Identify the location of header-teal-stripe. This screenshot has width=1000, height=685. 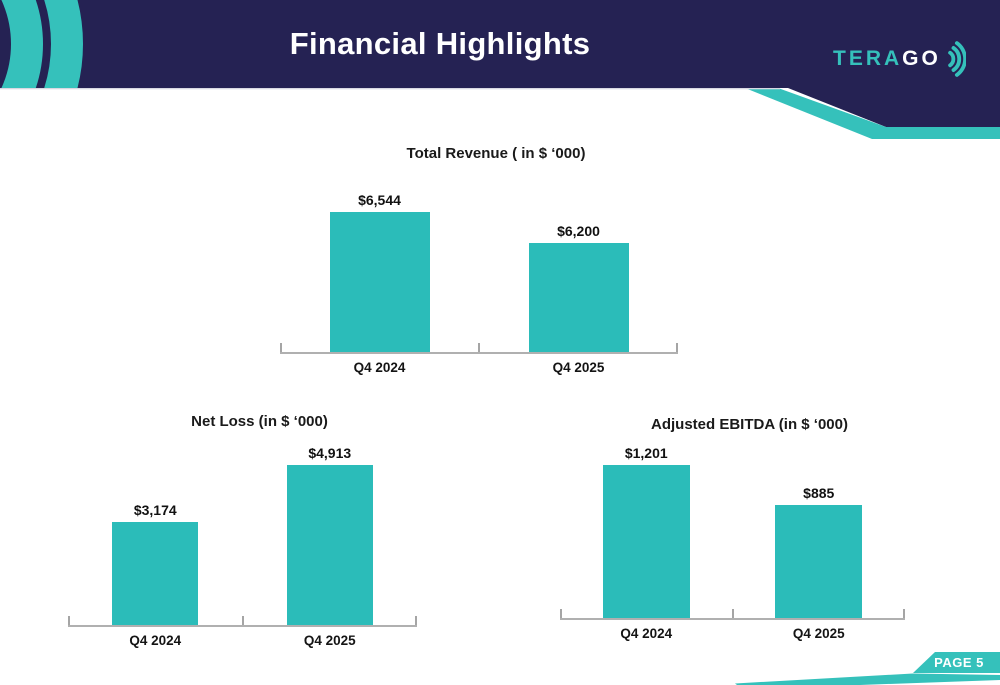
(872, 113).